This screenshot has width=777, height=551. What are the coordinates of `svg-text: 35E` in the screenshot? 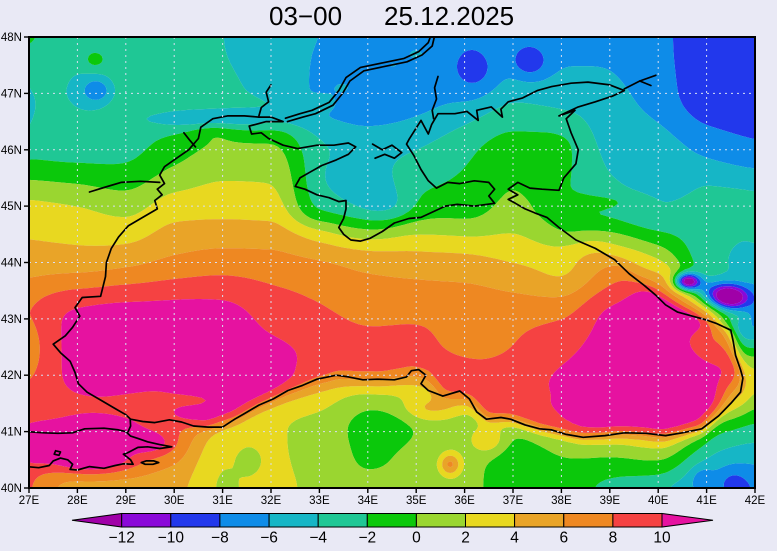 It's located at (416, 501).